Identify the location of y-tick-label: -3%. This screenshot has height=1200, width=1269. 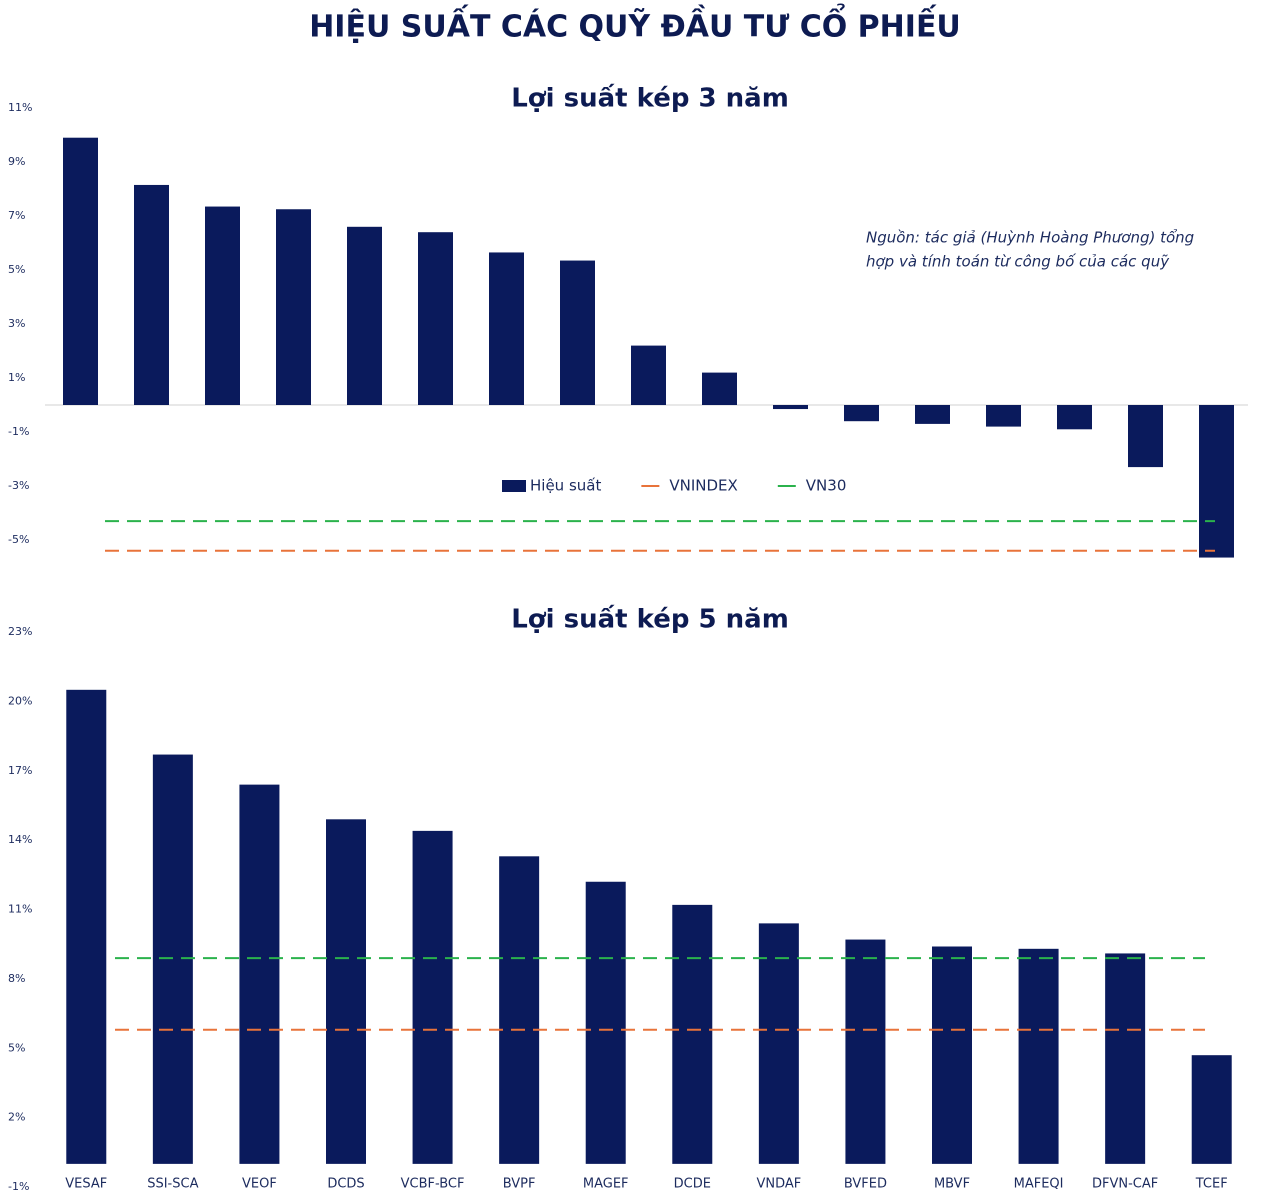
(18, 485).